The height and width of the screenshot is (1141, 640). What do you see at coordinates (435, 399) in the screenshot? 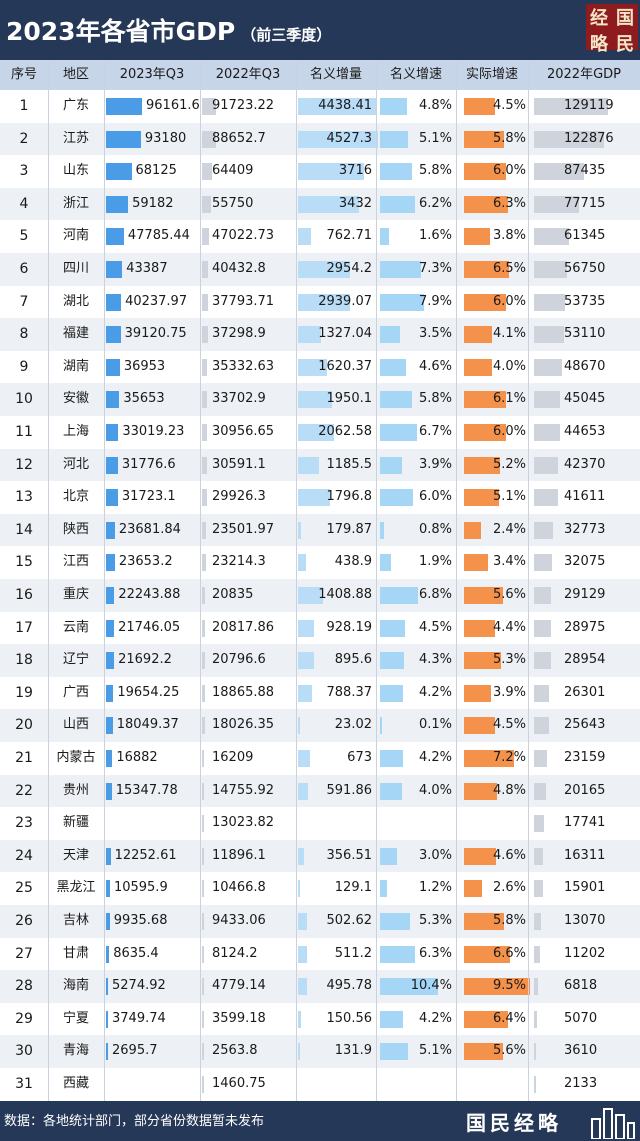
I see `value-nominal-growth: 5.8%` at bounding box center [435, 399].